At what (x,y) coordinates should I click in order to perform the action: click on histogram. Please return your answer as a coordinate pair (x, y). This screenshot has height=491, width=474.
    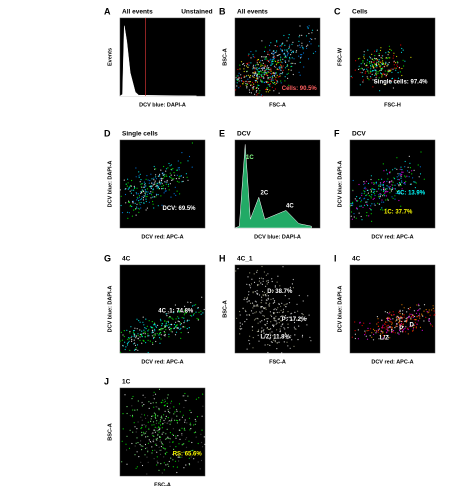
    Looking at the image, I should click on (273, 186).